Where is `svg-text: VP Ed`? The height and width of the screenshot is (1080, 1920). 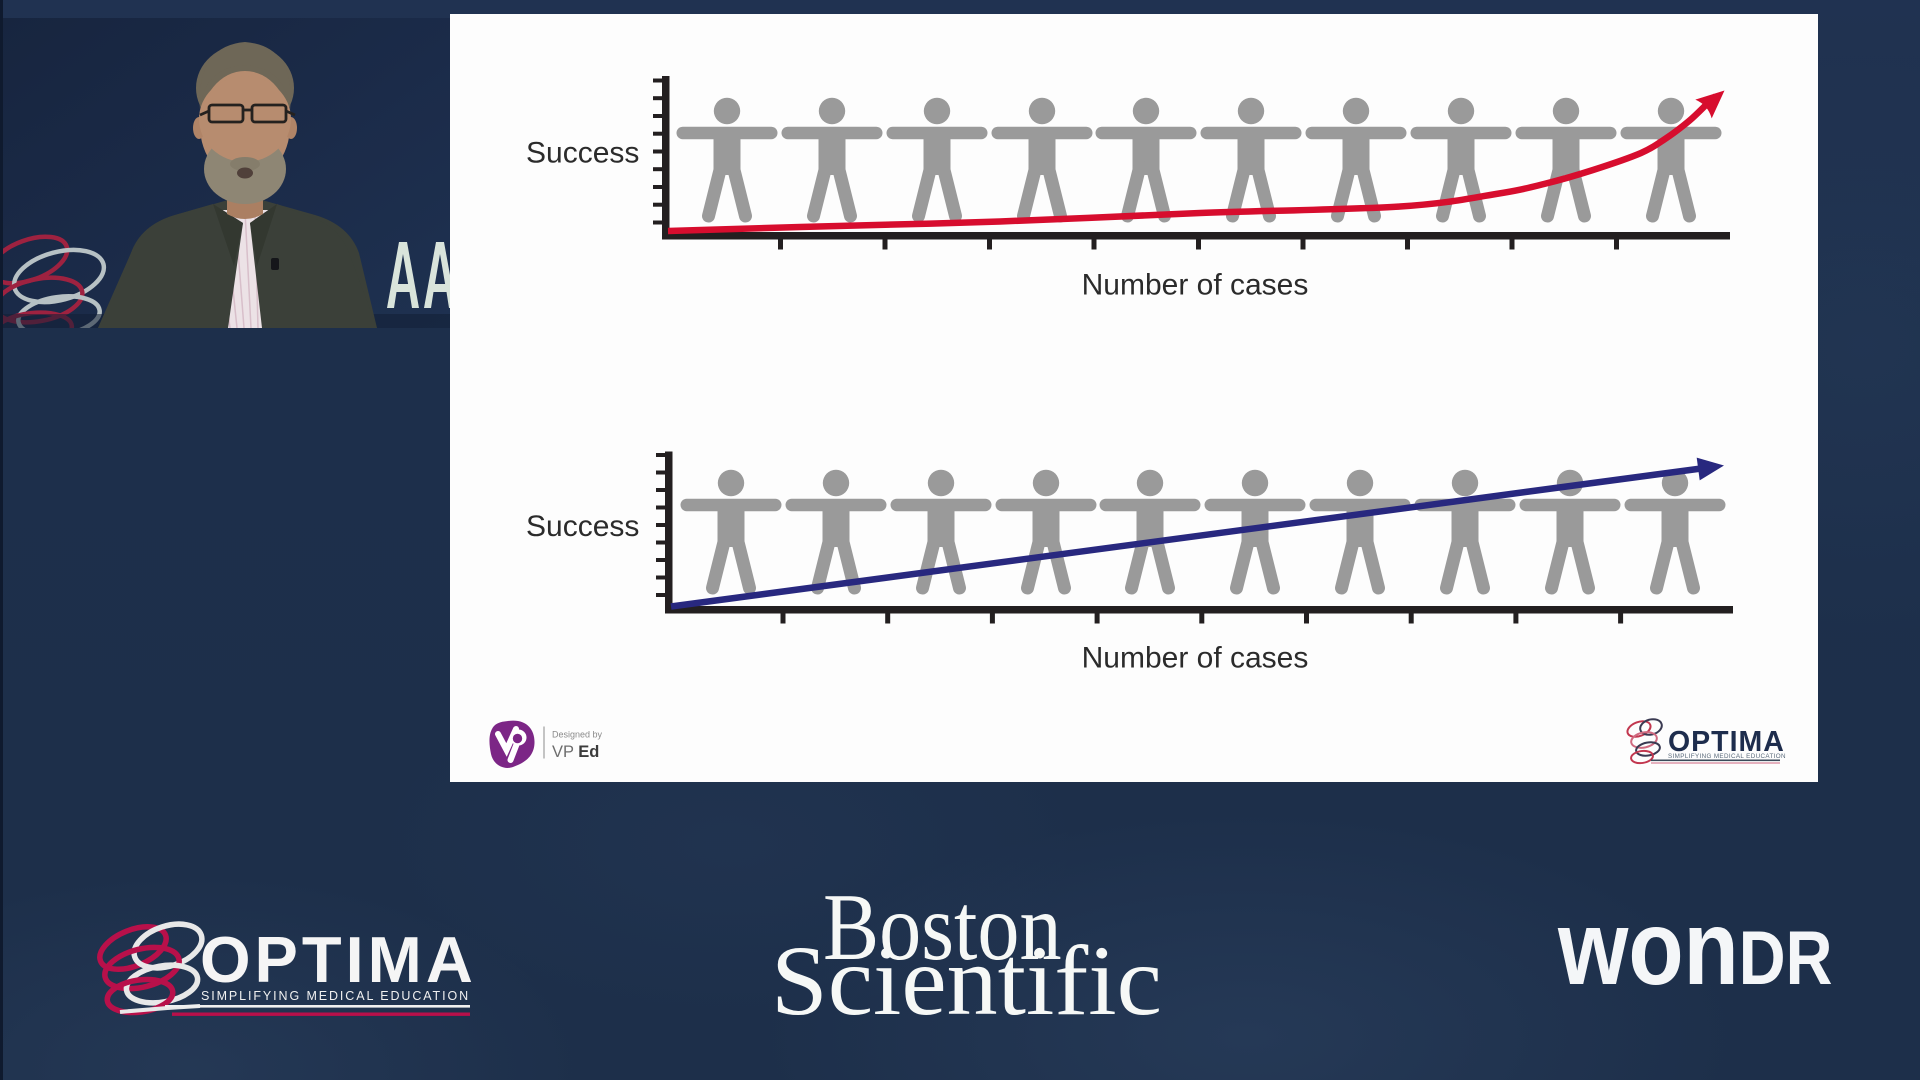 svg-text: VP Ed is located at coordinates (575, 752).